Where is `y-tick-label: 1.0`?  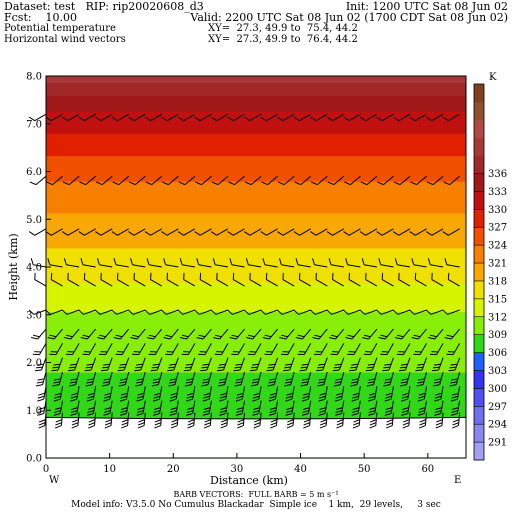
y-tick-label: 1.0 is located at coordinates (34, 411).